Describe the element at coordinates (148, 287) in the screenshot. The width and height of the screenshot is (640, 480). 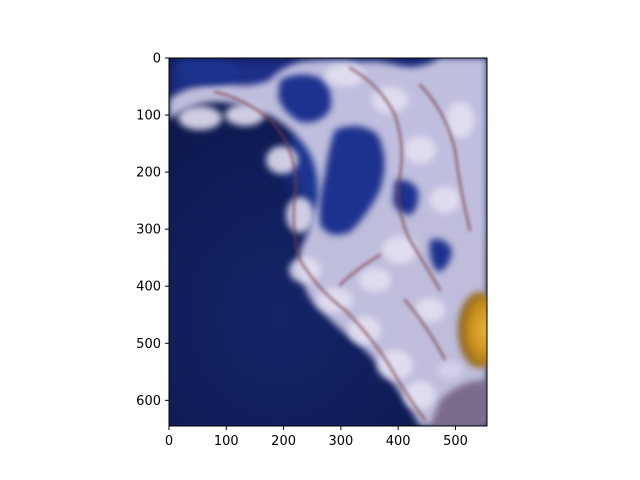
I see `y-tick-label: 400` at that location.